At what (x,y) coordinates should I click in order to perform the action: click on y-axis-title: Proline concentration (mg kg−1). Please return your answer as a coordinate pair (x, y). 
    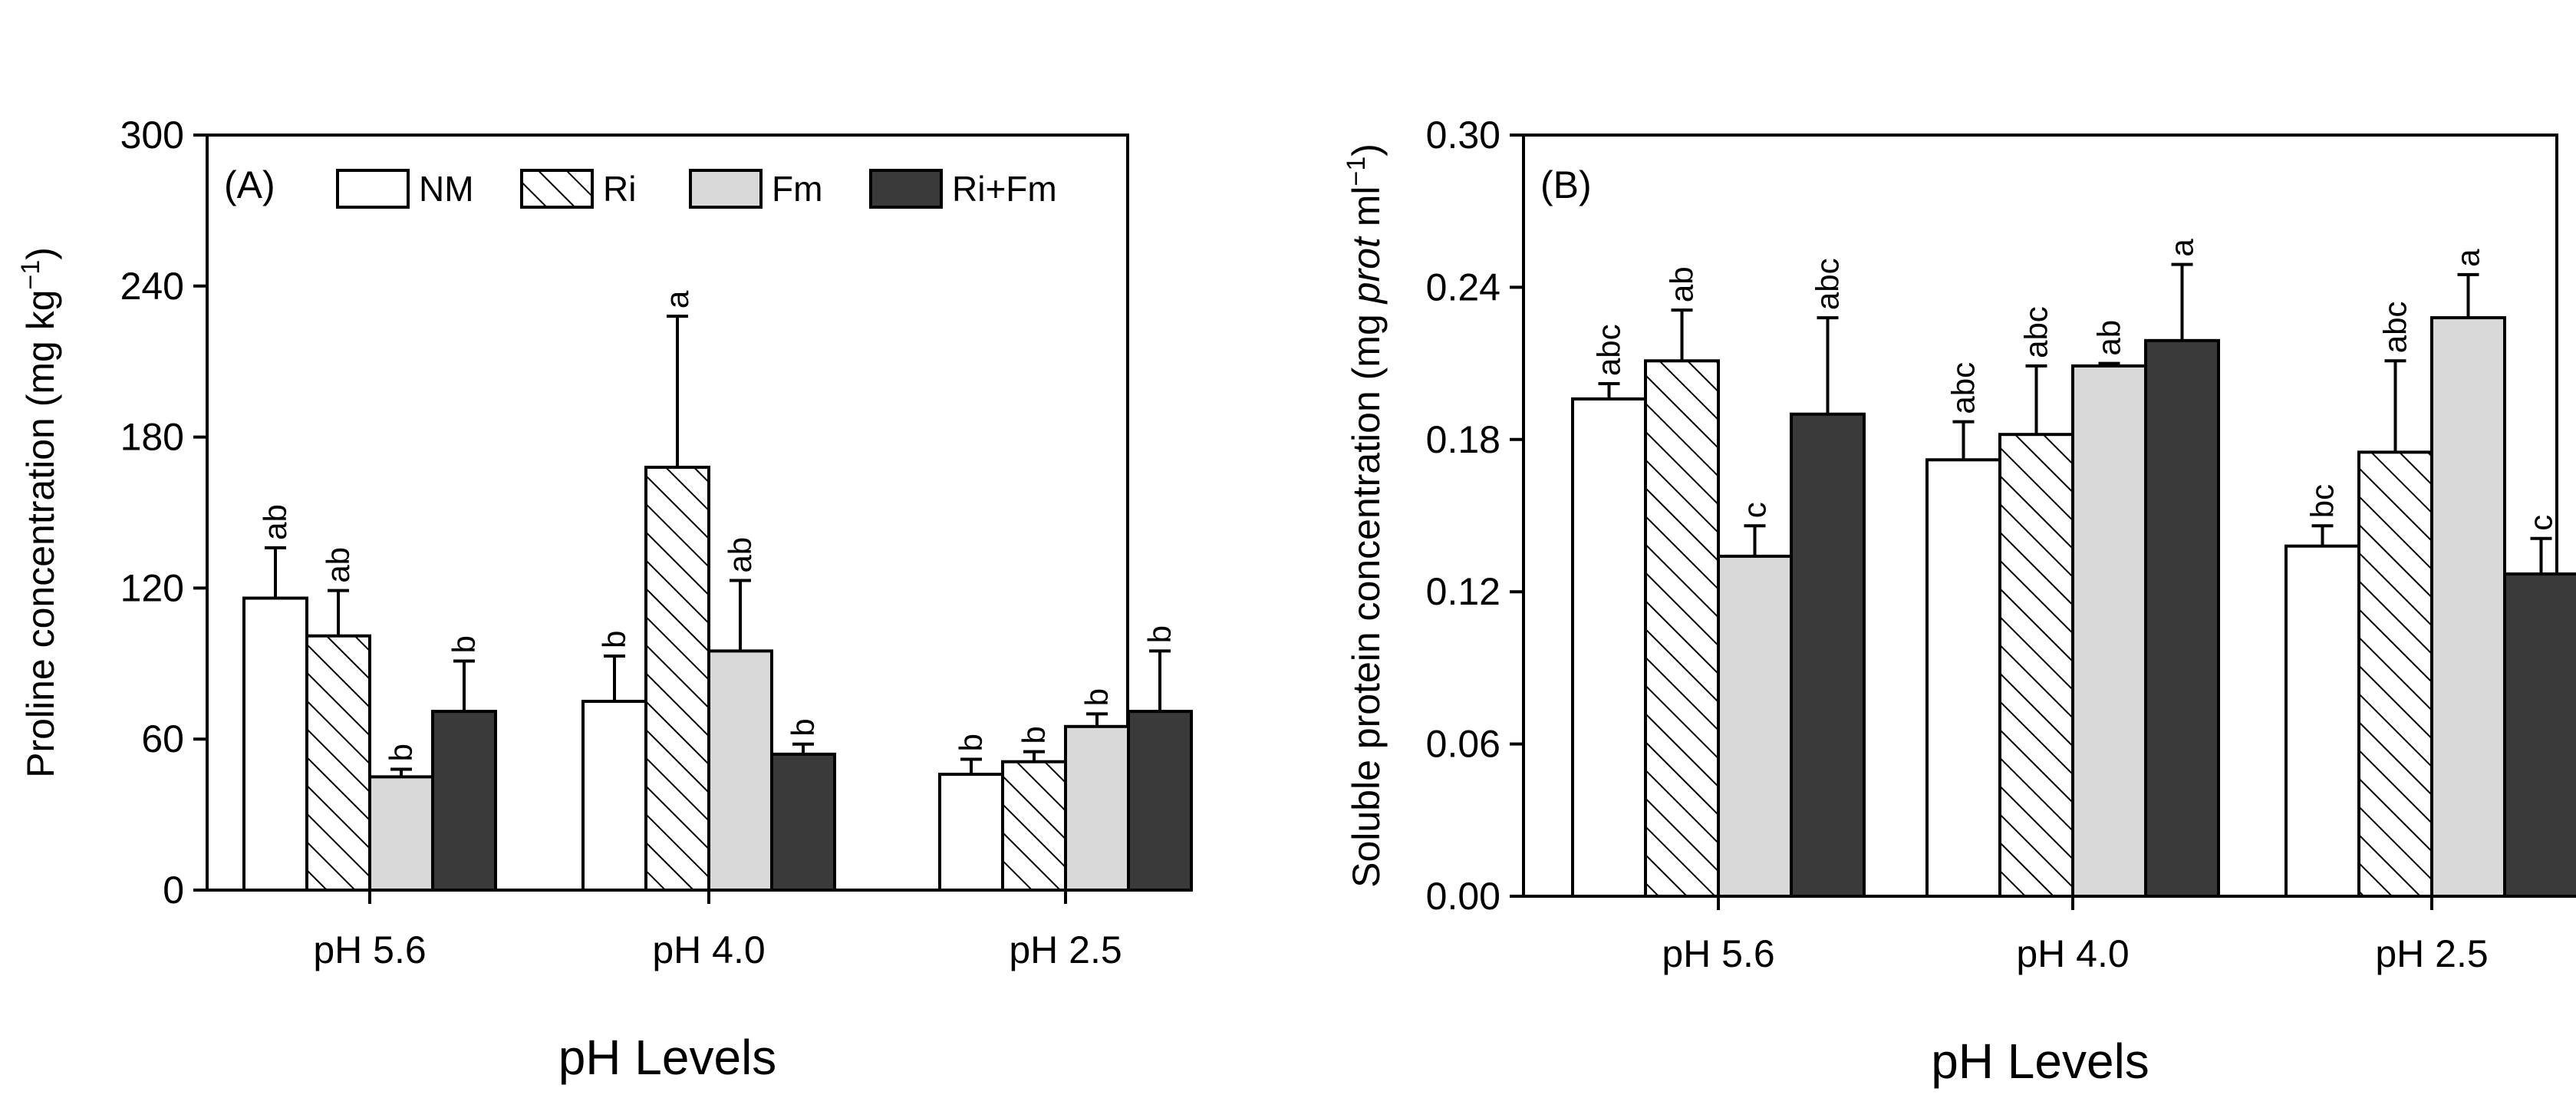
    Looking at the image, I should click on (39, 512).